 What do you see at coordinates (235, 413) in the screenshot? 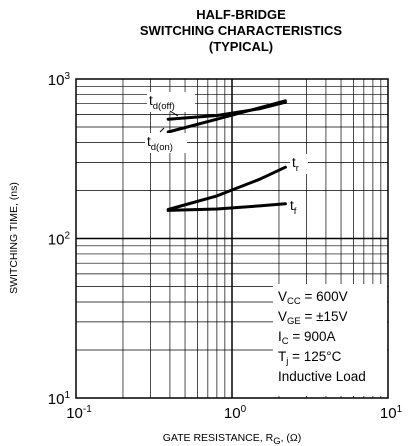
I see `x-tick-label: 10⁰` at bounding box center [235, 413].